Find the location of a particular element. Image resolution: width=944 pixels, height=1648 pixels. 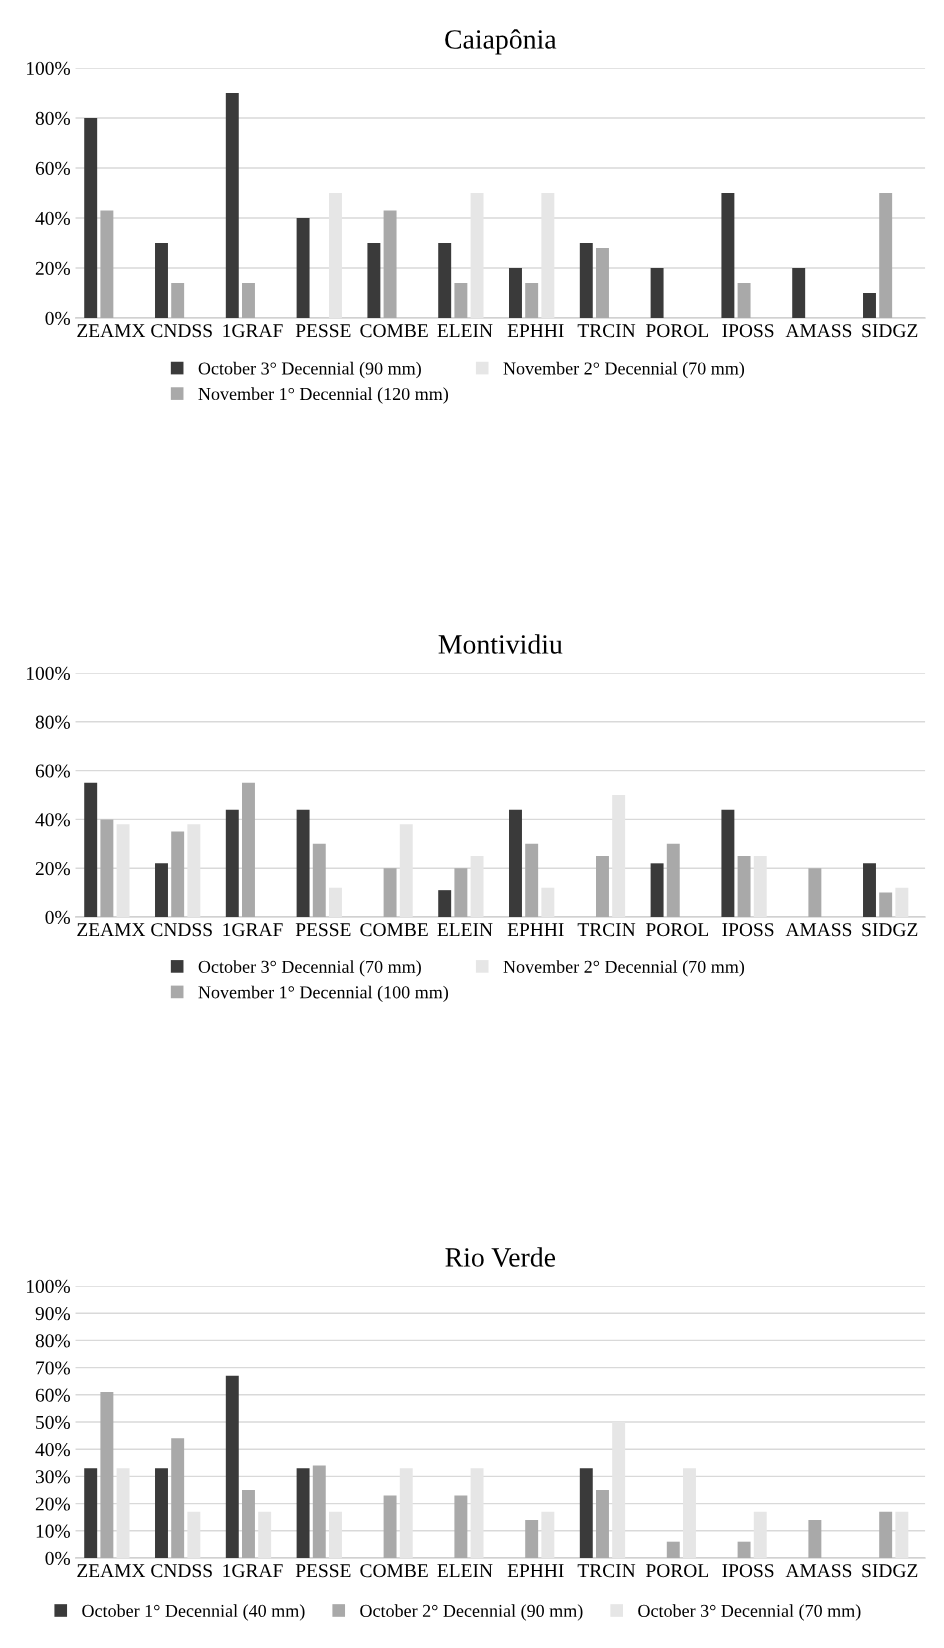

legend-label: October 2° Decennial (90 mm) is located at coordinates (471, 1612).